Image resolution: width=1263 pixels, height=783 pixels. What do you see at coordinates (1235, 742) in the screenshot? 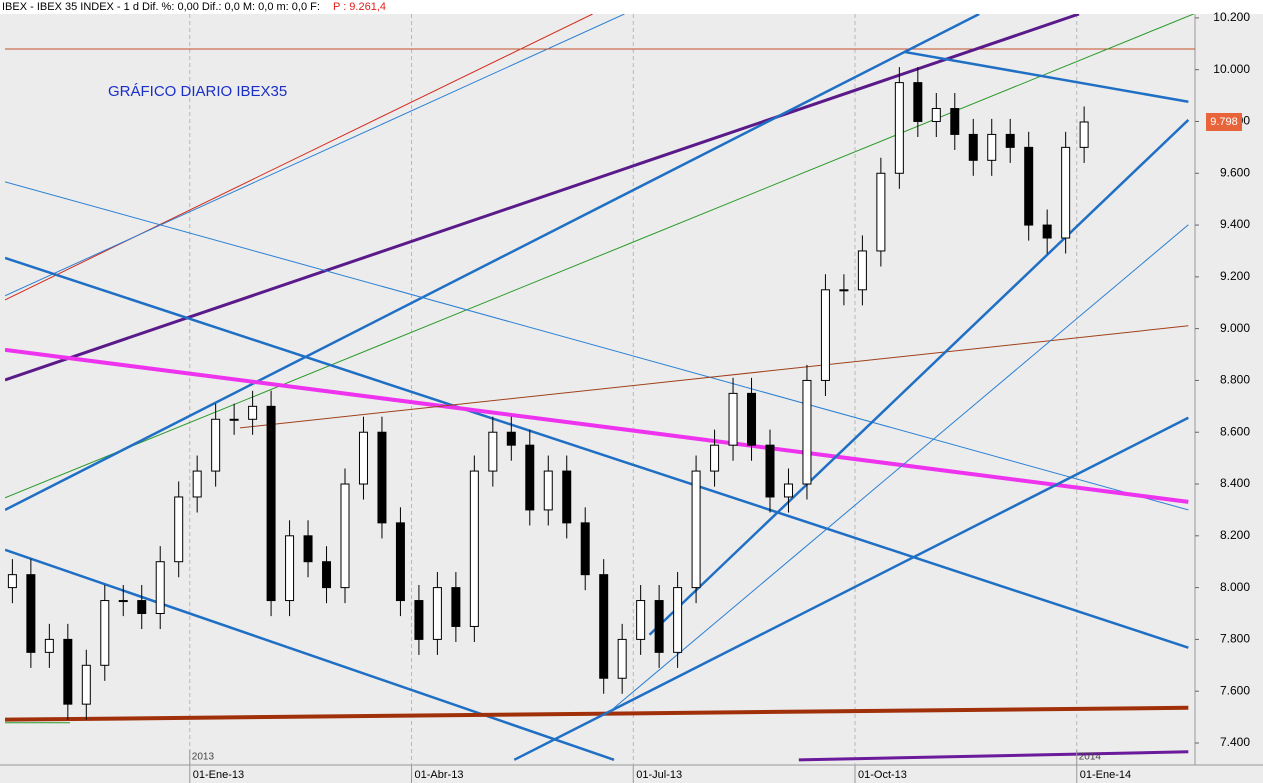
I see `y-tick-label: 7.400` at bounding box center [1235, 742].